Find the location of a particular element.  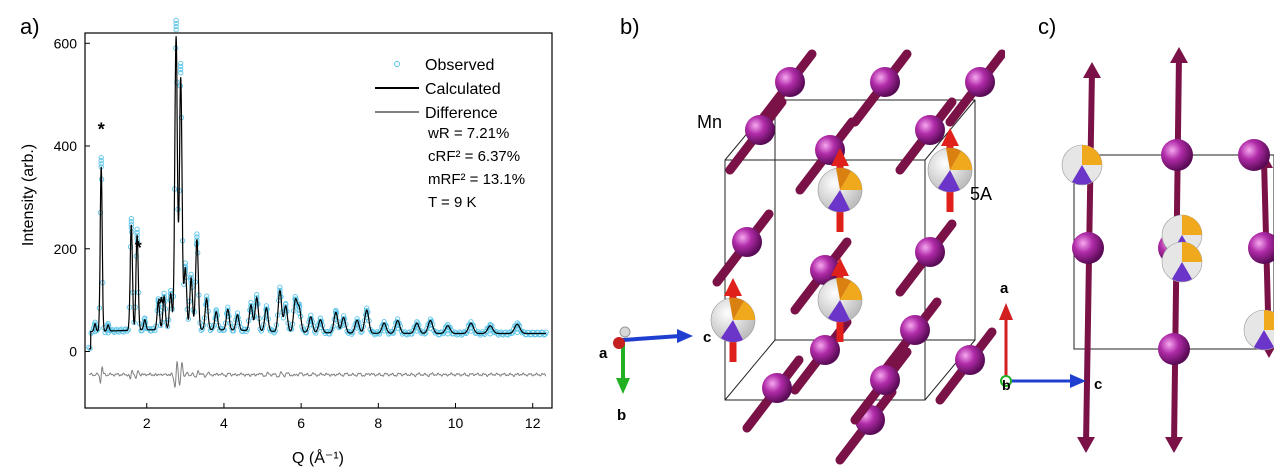

mixed-sites-c is located at coordinates (1167, 247).